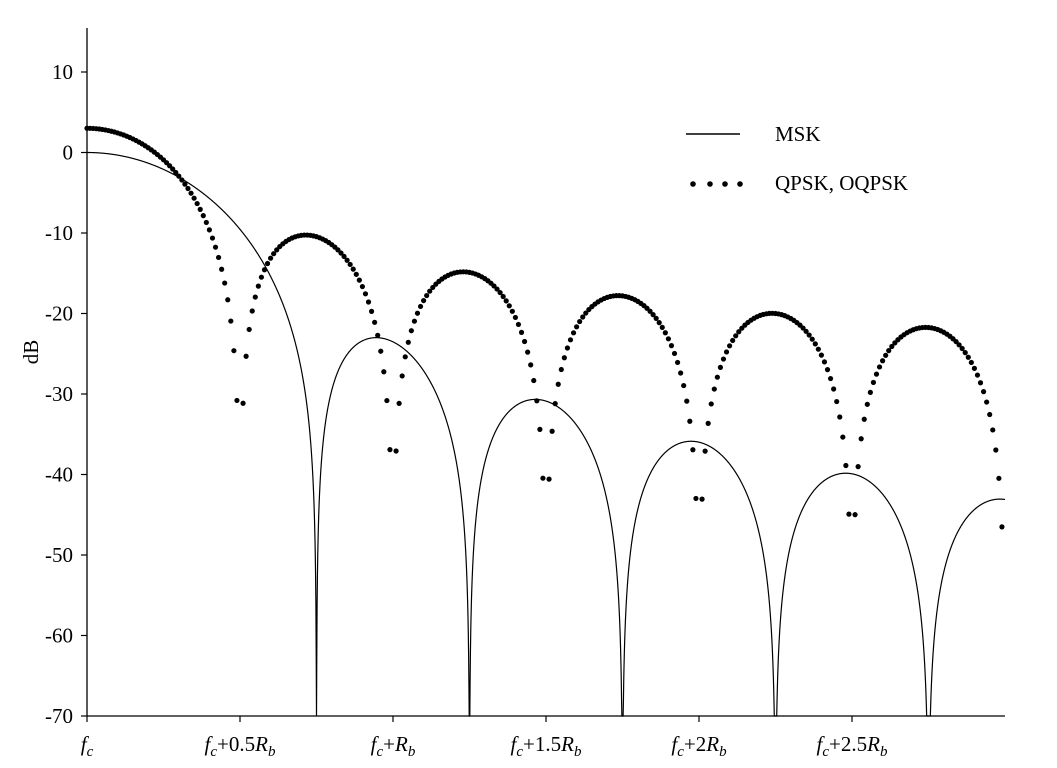  What do you see at coordinates (546, 746) in the screenshot?
I see `x-tick-label: fc+1.5Rb` at bounding box center [546, 746].